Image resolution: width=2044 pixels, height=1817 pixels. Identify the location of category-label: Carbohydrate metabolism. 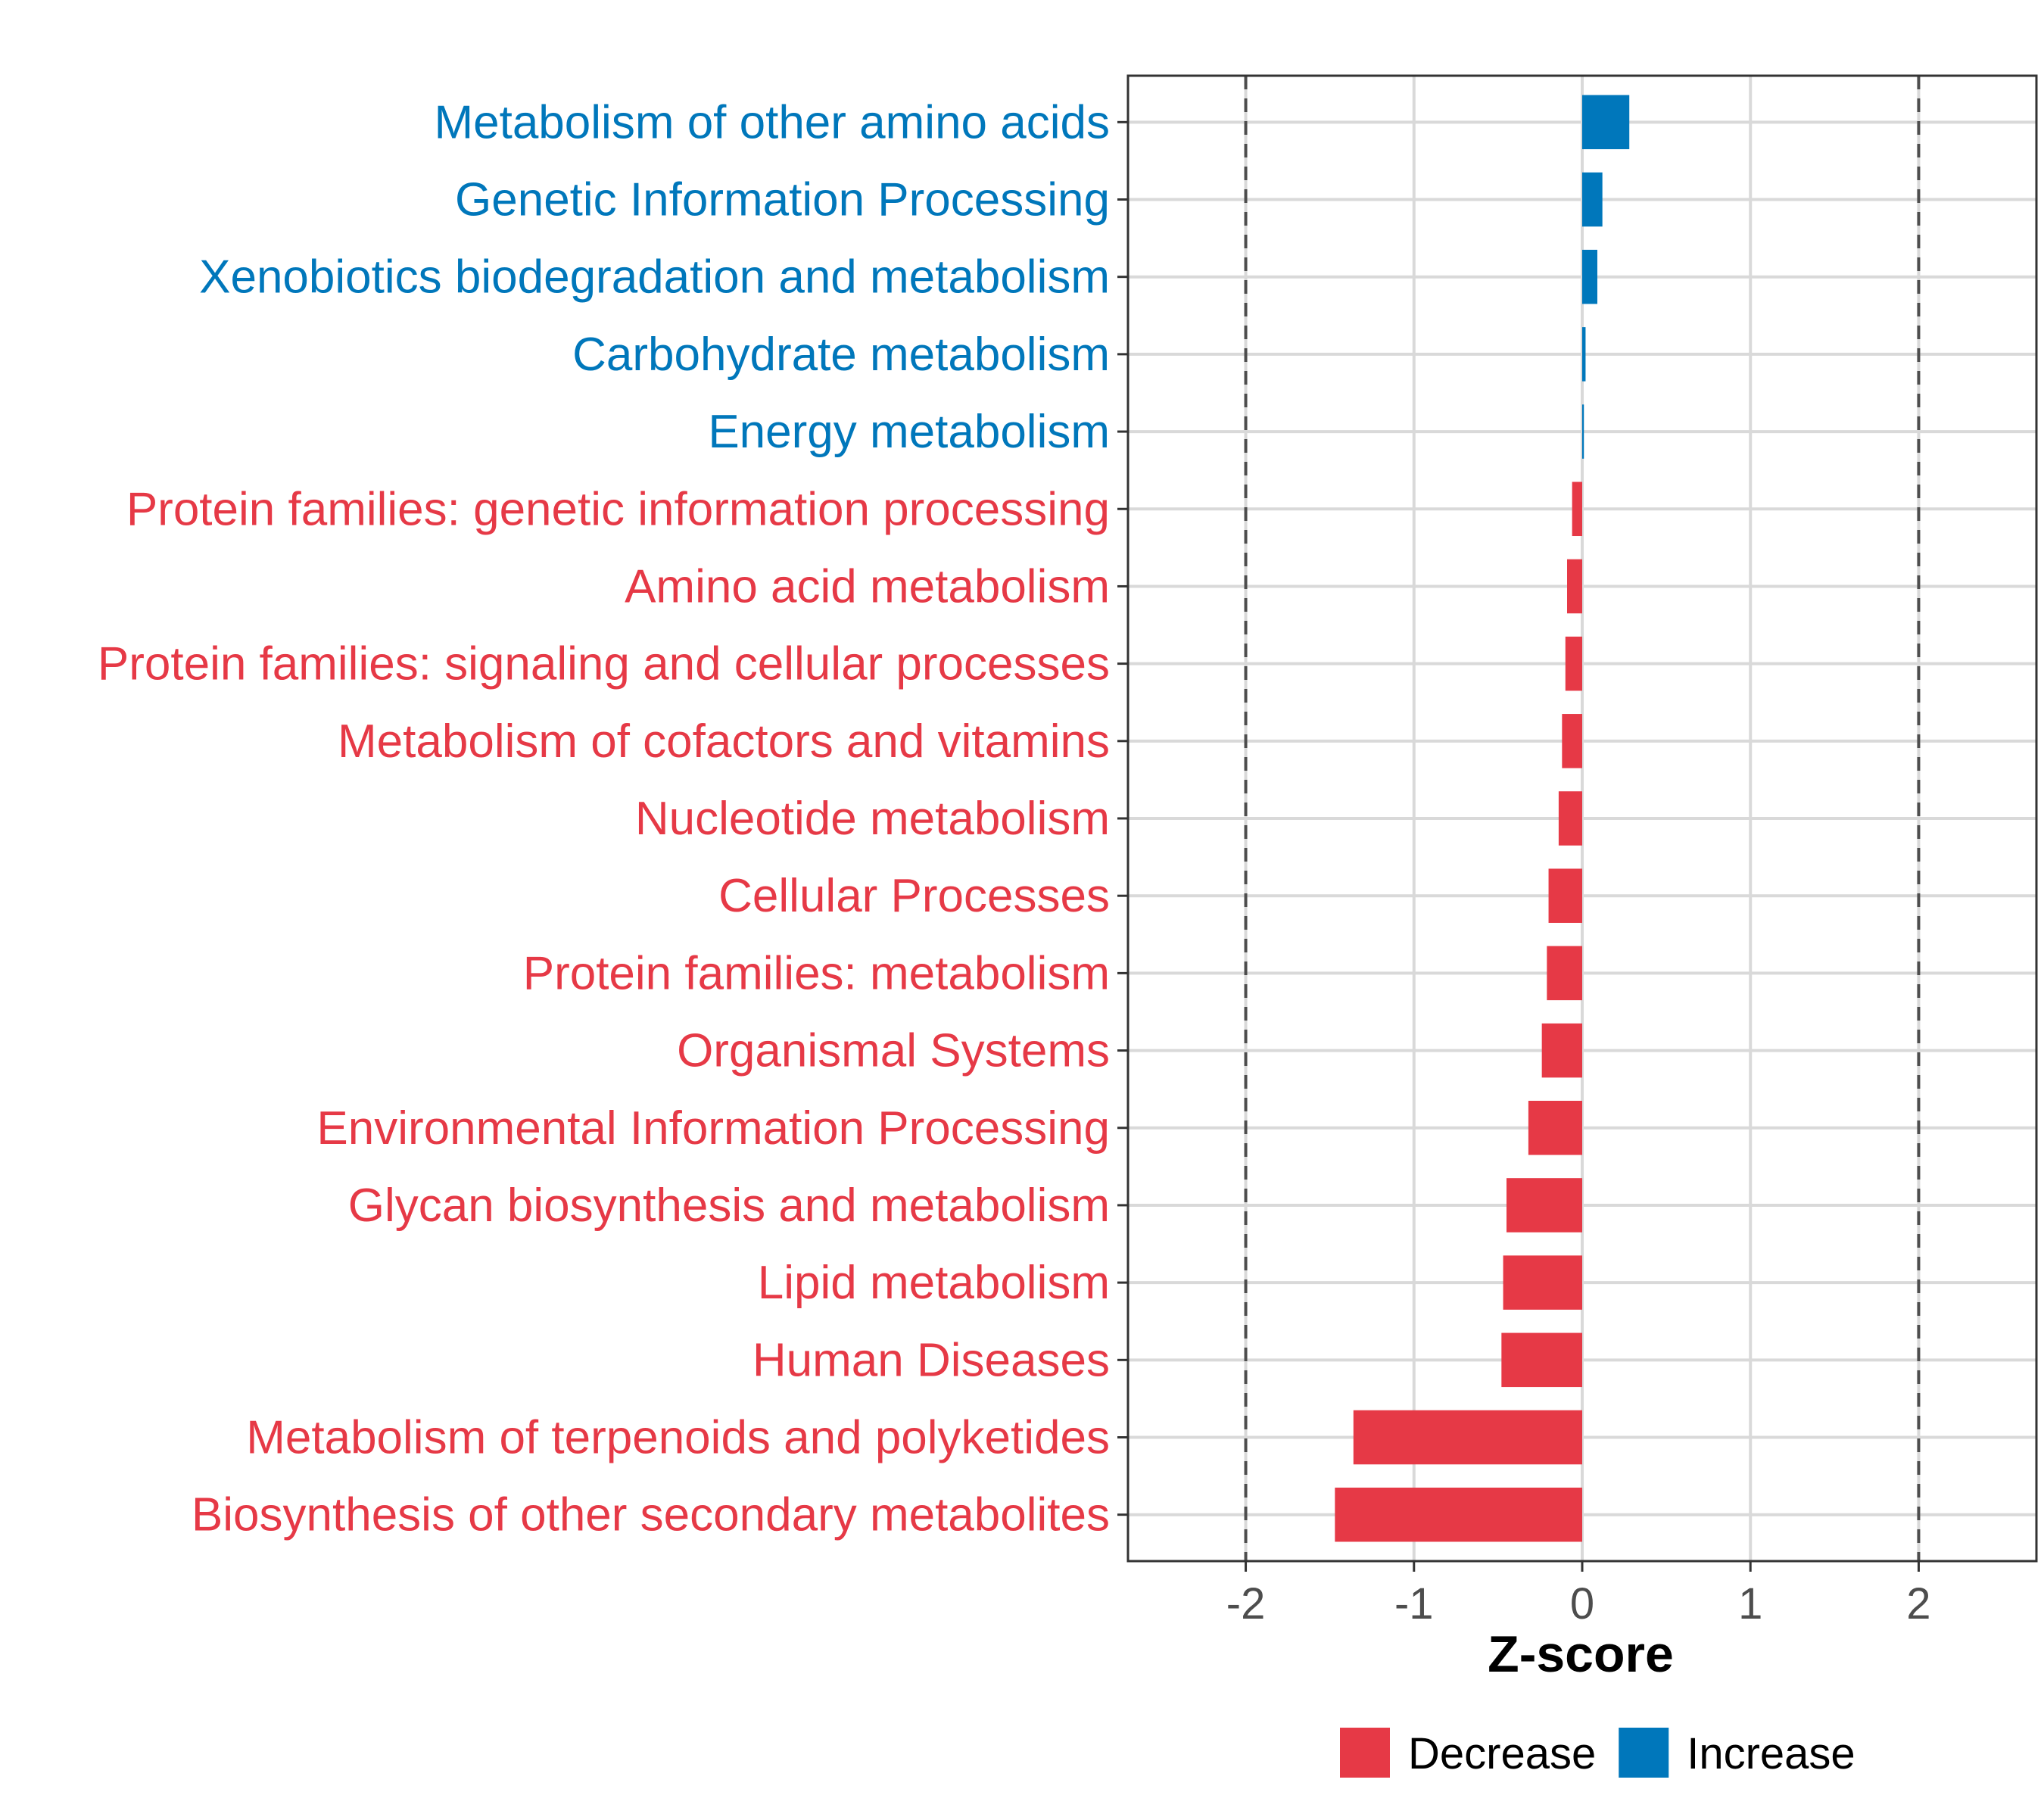
(841, 355).